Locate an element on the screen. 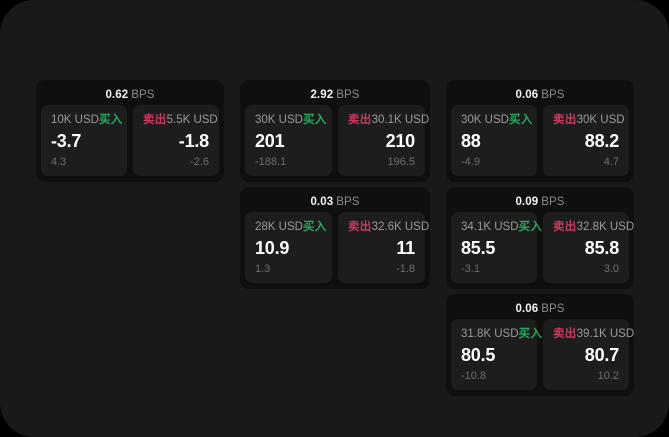 This screenshot has width=669, height=437. sell-side-header: 卖出 32.8K USD is located at coordinates (593, 227).